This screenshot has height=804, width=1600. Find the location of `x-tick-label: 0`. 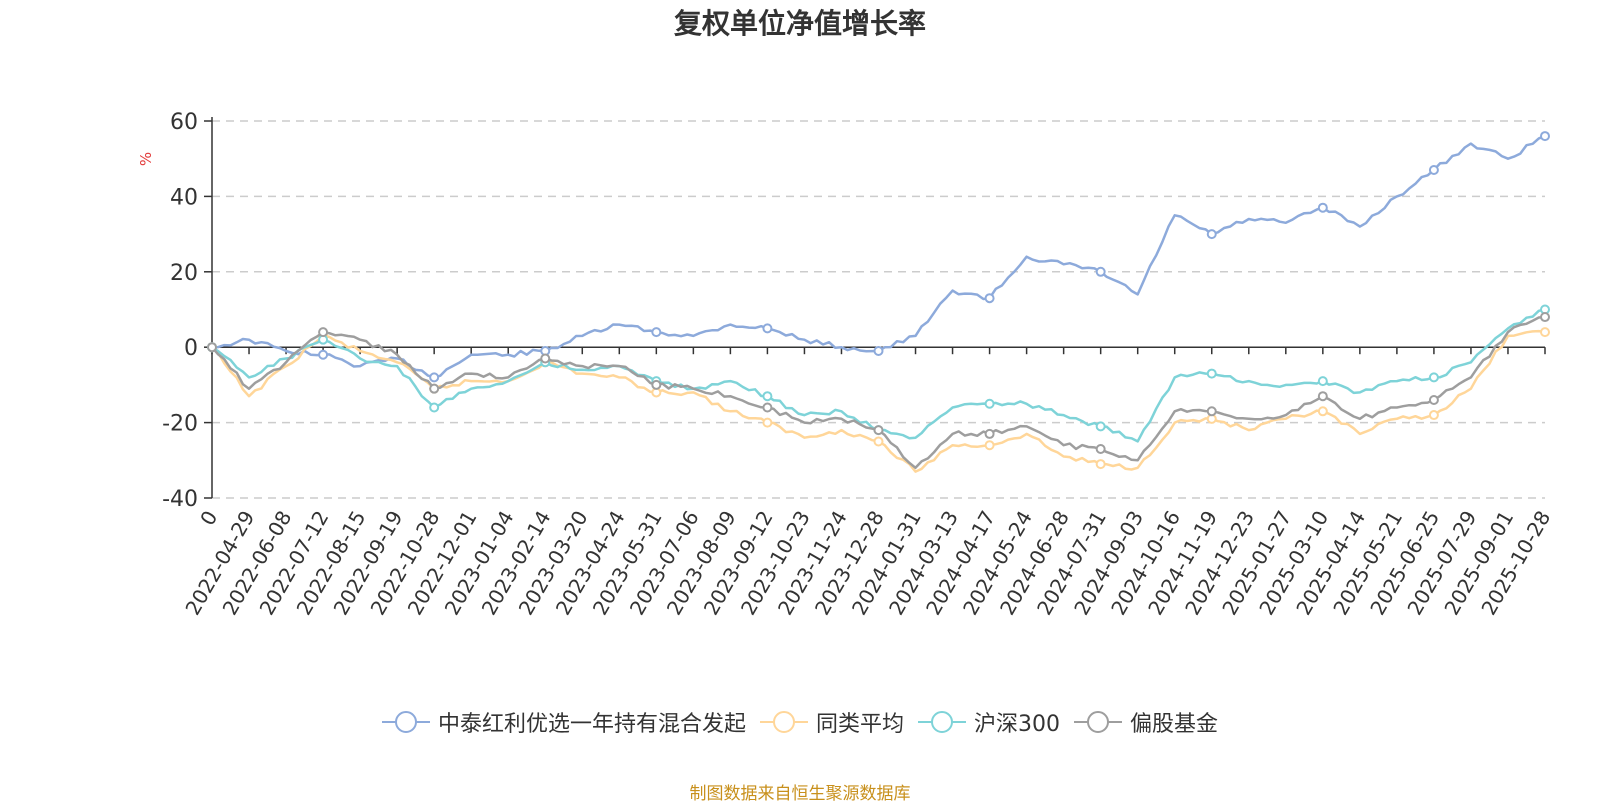

x-tick-label: 0 is located at coordinates (208, 518).